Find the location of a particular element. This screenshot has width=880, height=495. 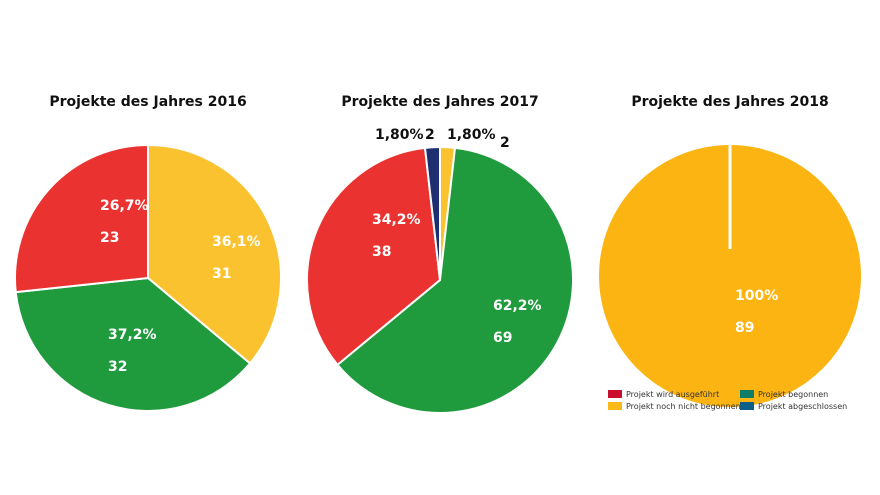

slice-percent-label: 26,7% is located at coordinates (124, 206).